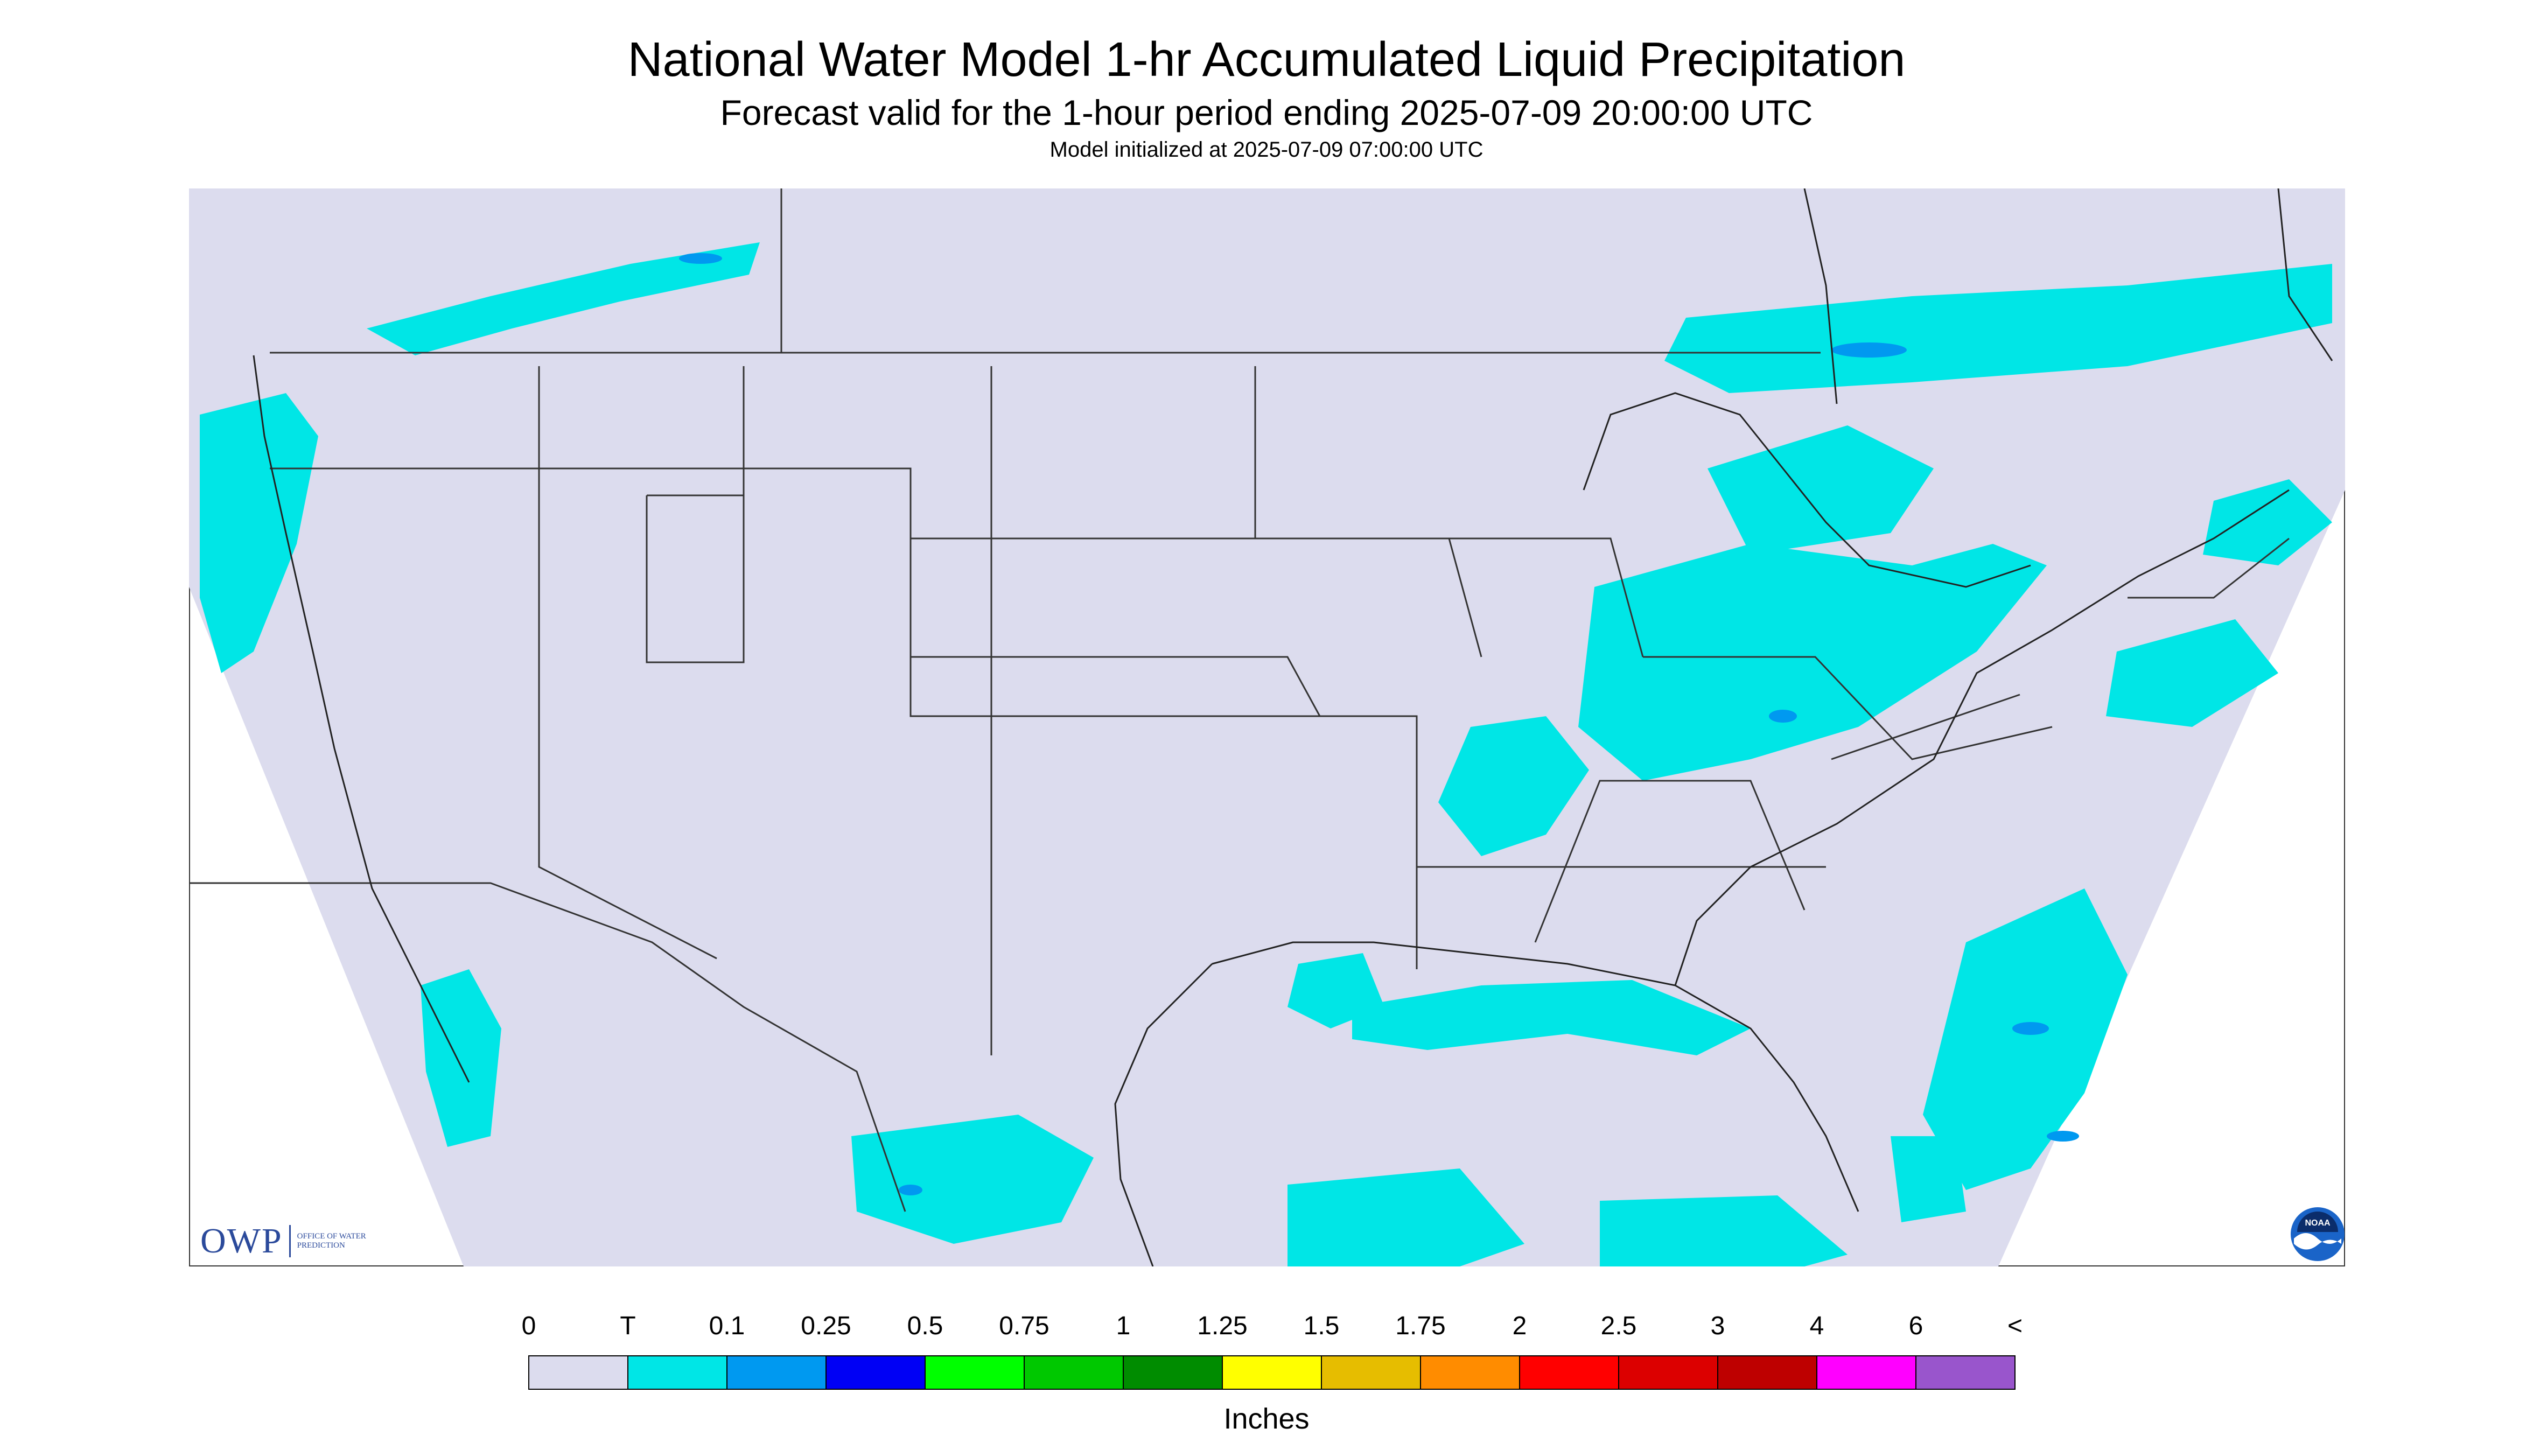 The width and height of the screenshot is (2533, 1456). I want to click on legend-tick-label: 0.75, so click(1024, 1326).